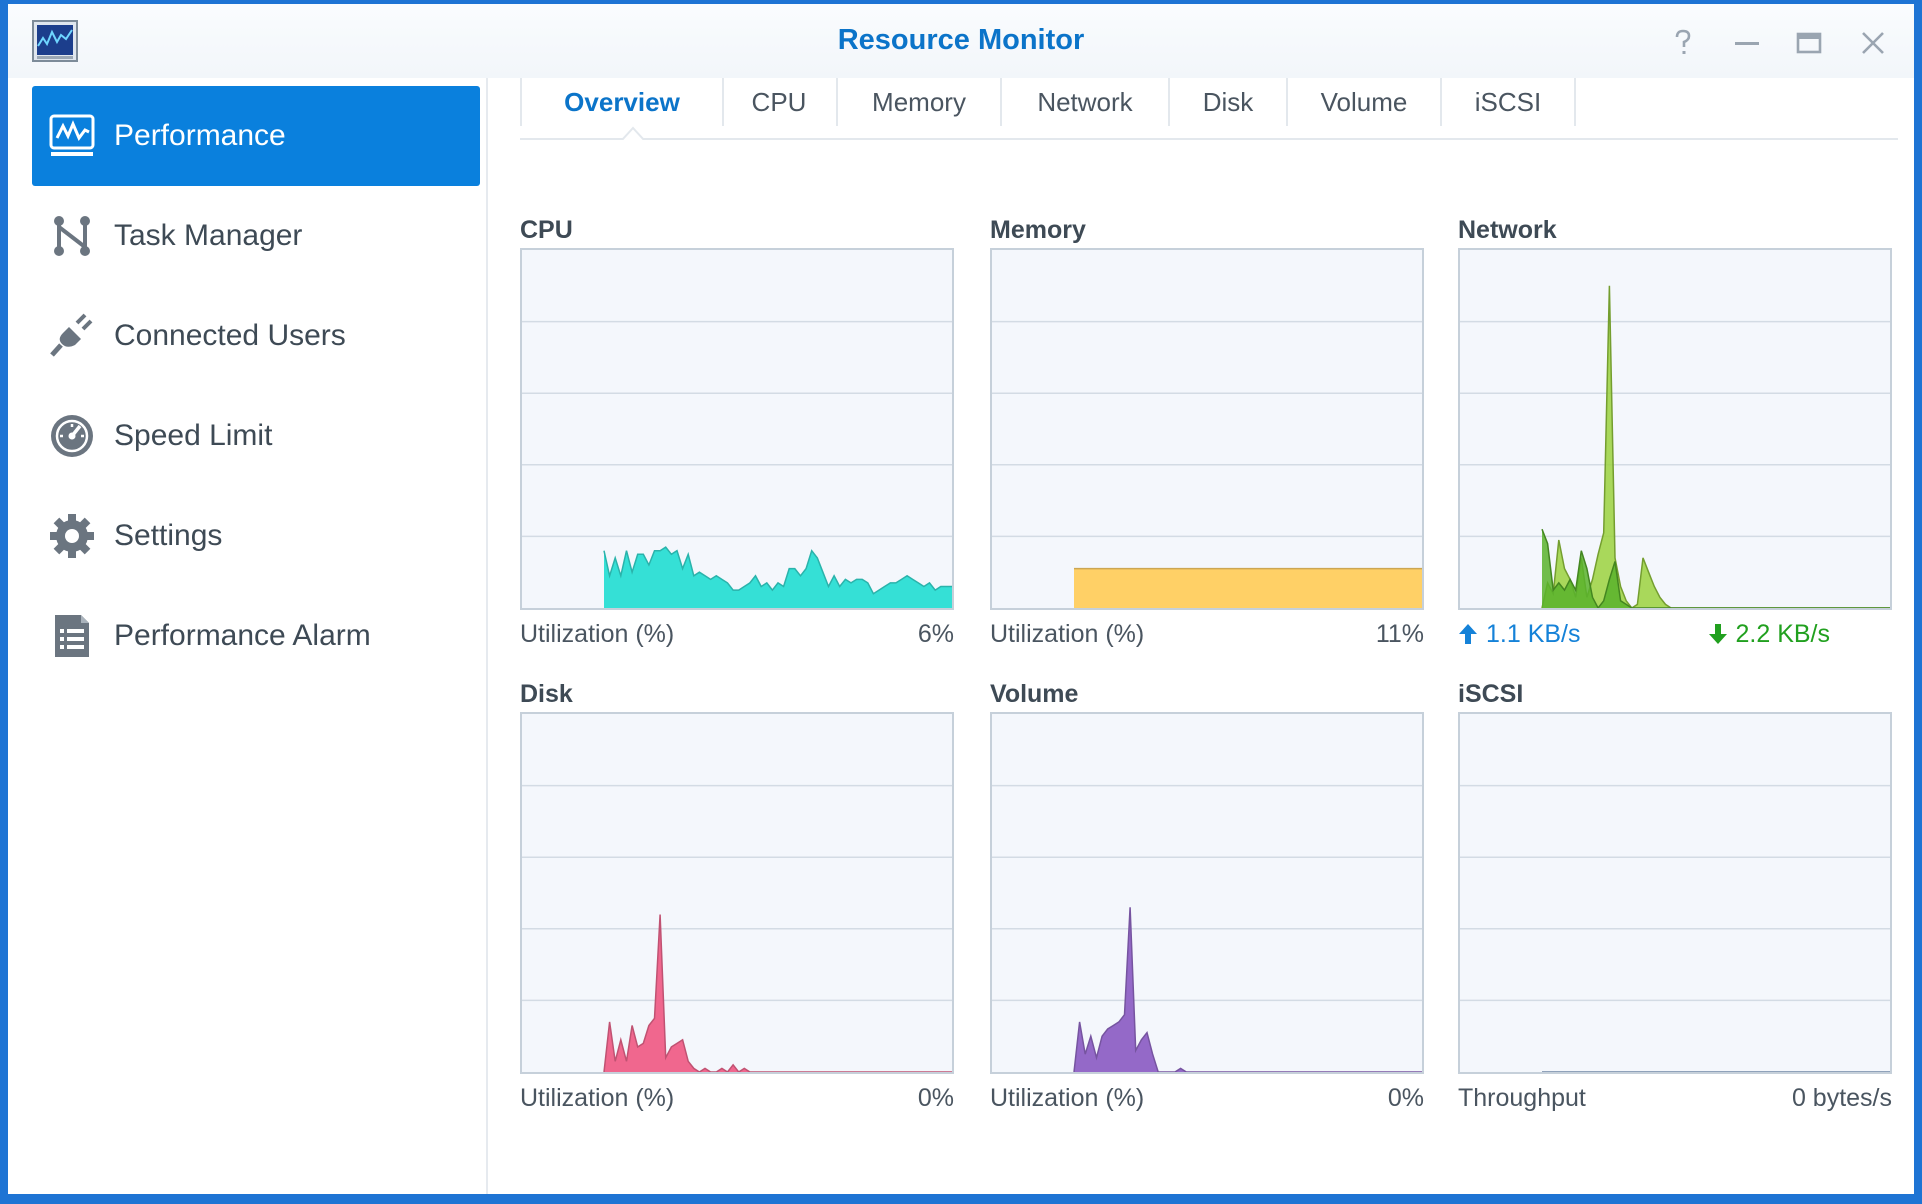 The width and height of the screenshot is (1922, 1204). I want to click on minimize-icon, so click(1747, 43).